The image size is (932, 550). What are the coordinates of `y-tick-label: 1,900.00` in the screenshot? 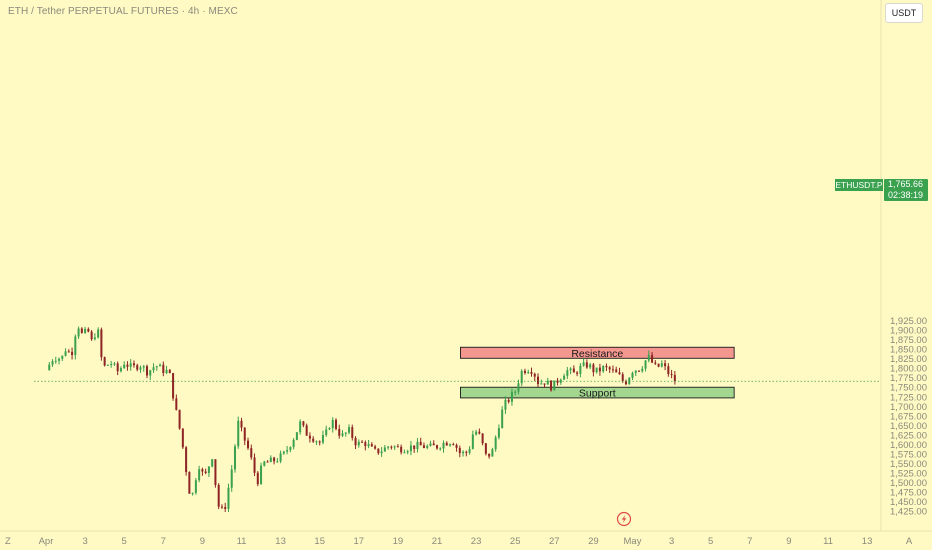 It's located at (908, 331).